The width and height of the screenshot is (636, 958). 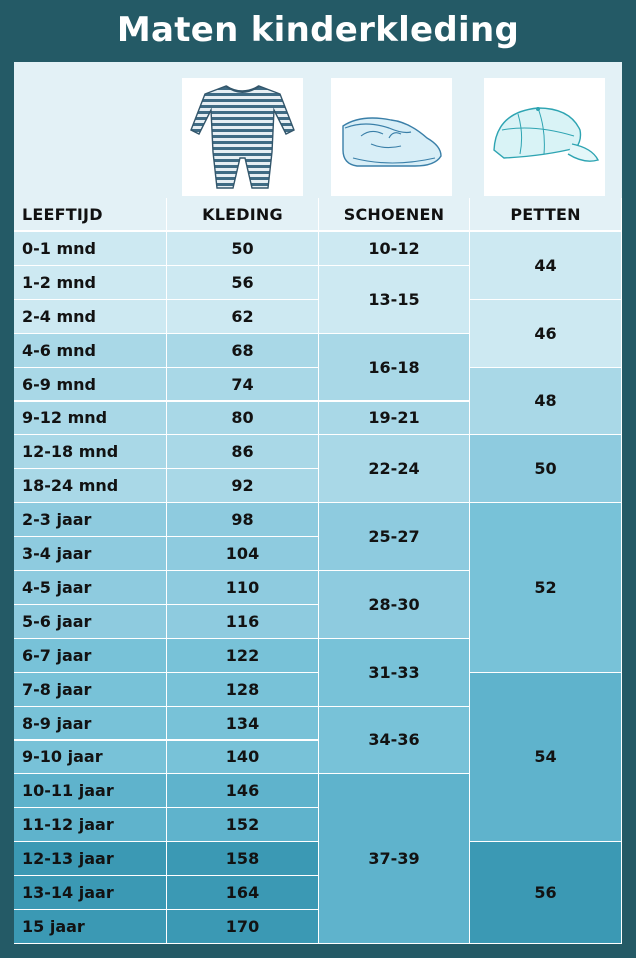 What do you see at coordinates (90, 316) in the screenshot?
I see `age-cell: 2-4 mnd` at bounding box center [90, 316].